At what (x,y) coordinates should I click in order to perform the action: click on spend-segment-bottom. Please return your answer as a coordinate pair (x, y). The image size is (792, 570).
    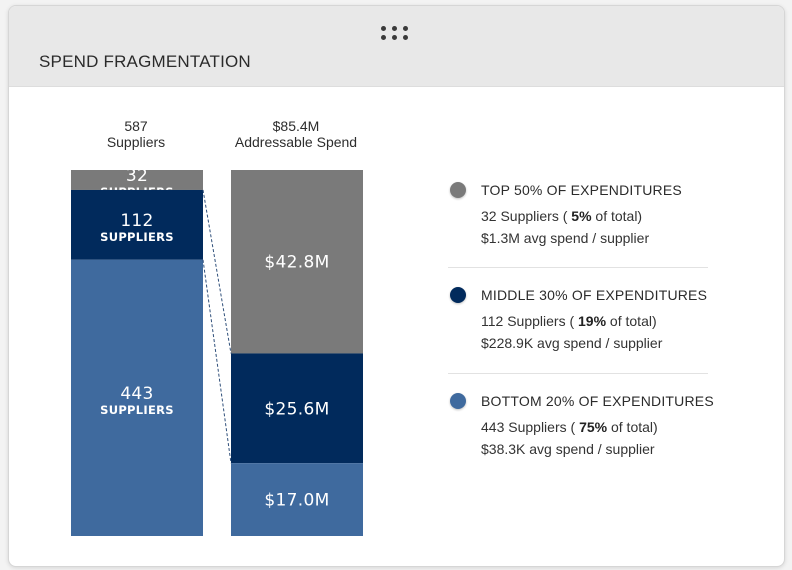
    Looking at the image, I should click on (297, 499).